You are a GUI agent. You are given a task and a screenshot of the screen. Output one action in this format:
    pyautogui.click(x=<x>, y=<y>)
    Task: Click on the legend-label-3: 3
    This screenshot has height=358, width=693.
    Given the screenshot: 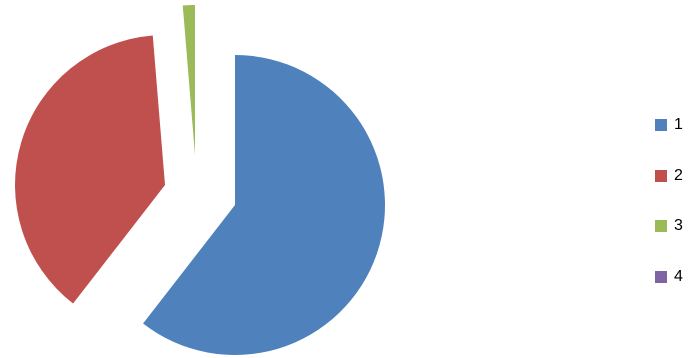 What is the action you would take?
    pyautogui.click(x=678, y=225)
    